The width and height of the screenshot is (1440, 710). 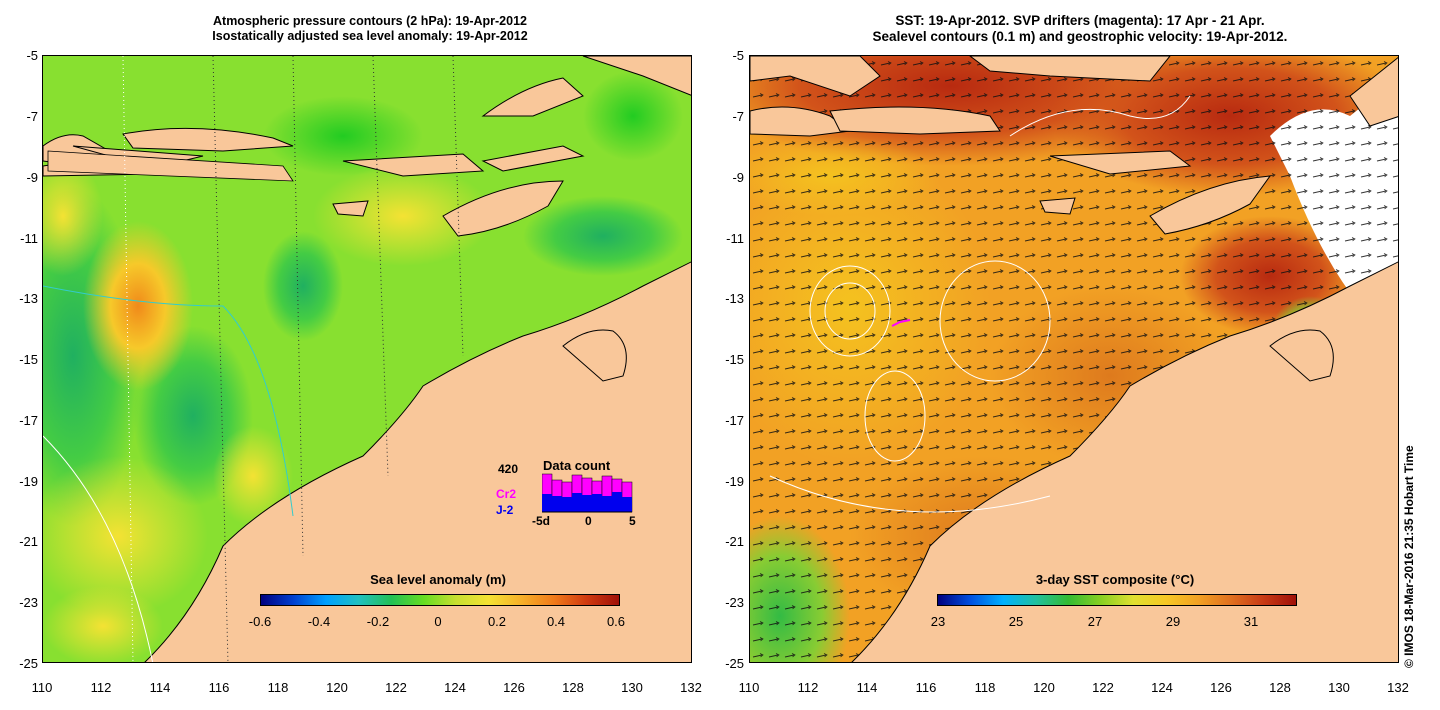 What do you see at coordinates (541, 521) in the screenshot?
I see `inset-tick: -5d` at bounding box center [541, 521].